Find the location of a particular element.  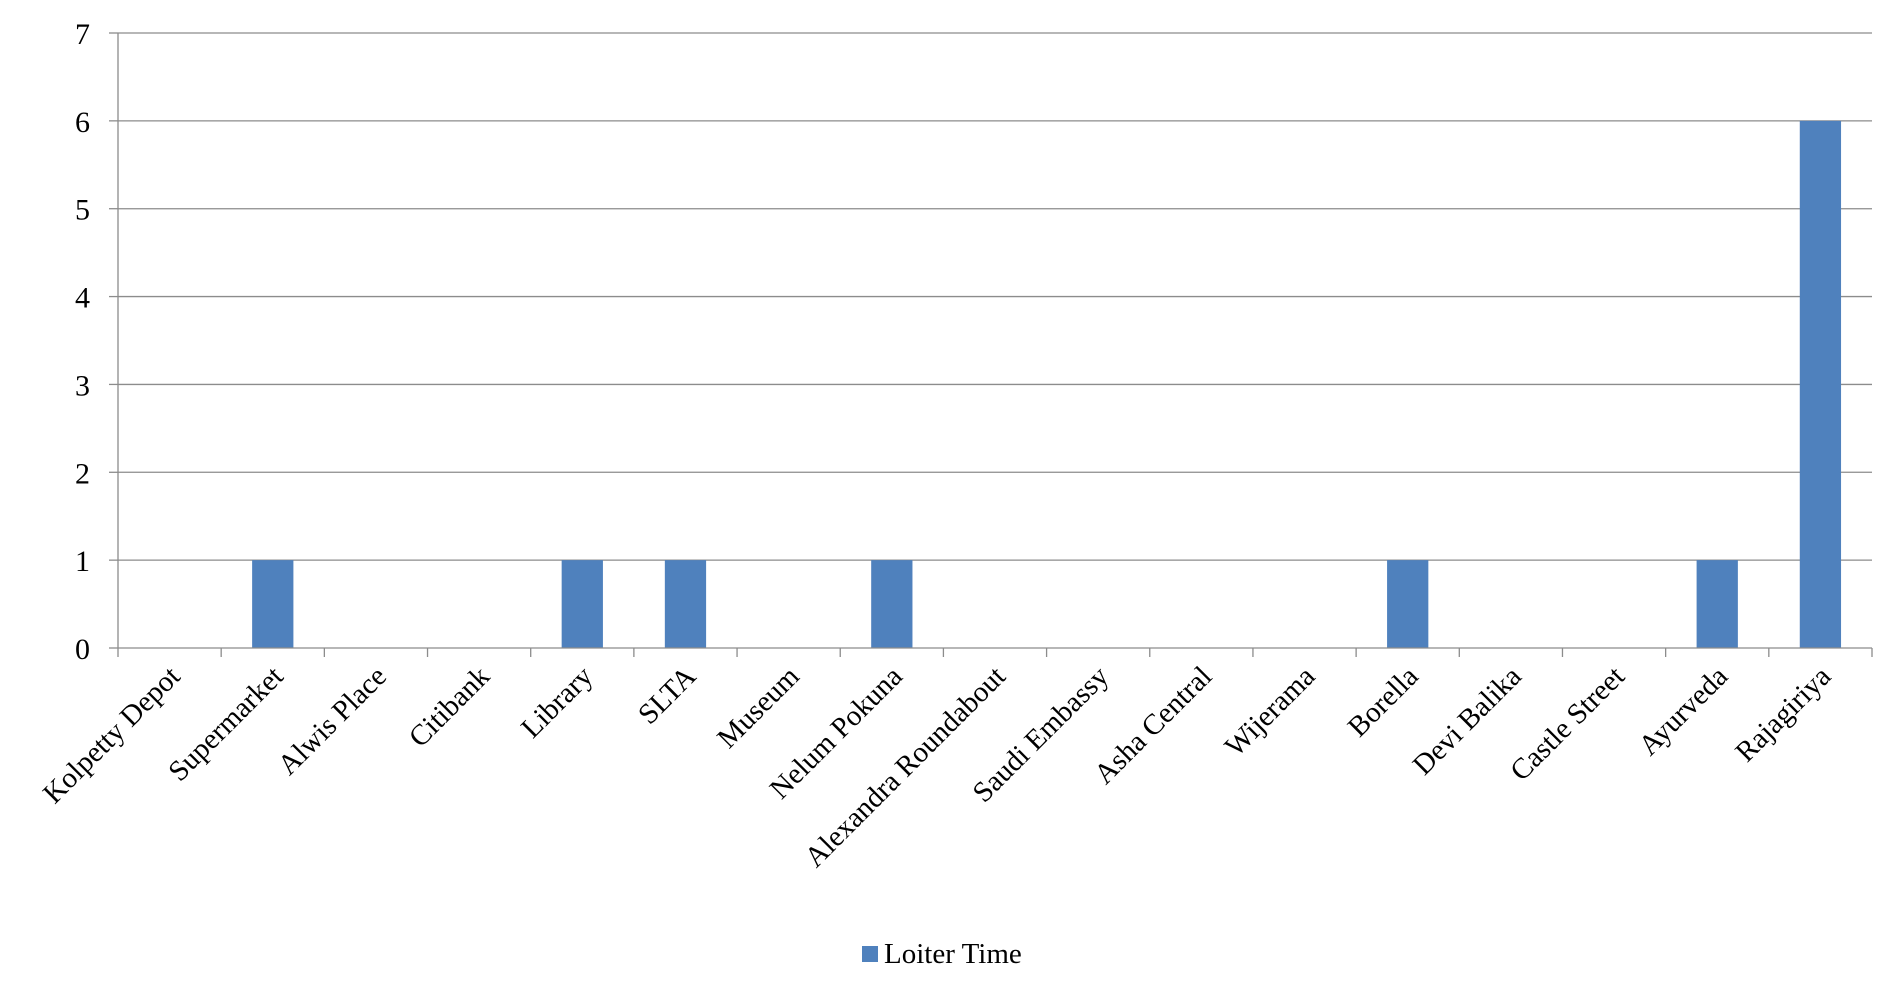

bar-rajagiriya is located at coordinates (1820, 384).